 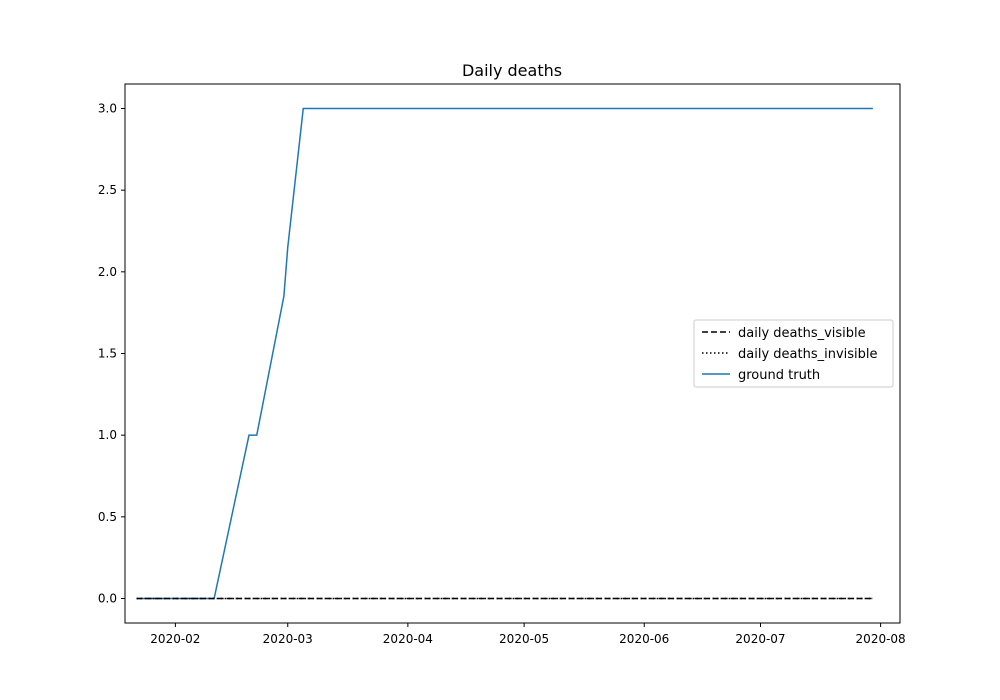 I want to click on x-tick-label: 2020-03, so click(x=288, y=639).